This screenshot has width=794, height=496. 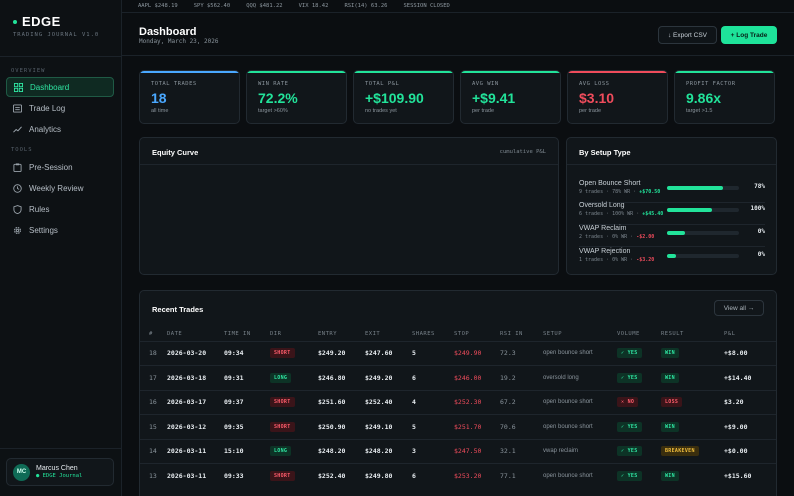 What do you see at coordinates (60, 472) in the screenshot?
I see `user-card: MC Marcus Chen ● EDGE Journal` at bounding box center [60, 472].